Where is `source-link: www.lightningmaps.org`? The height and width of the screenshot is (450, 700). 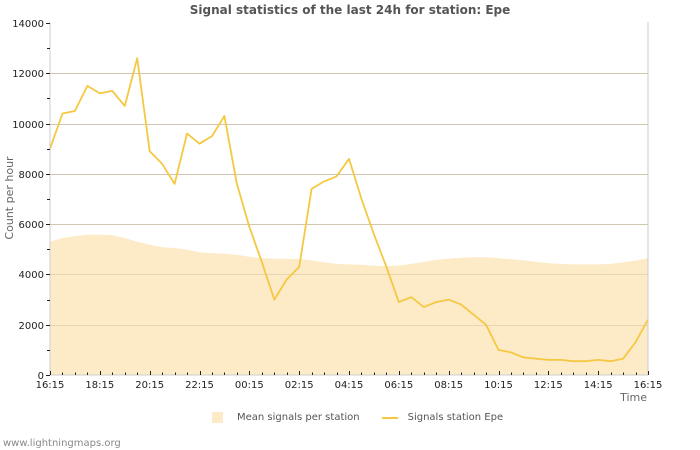
source-link: www.lightningmaps.org is located at coordinates (62, 443).